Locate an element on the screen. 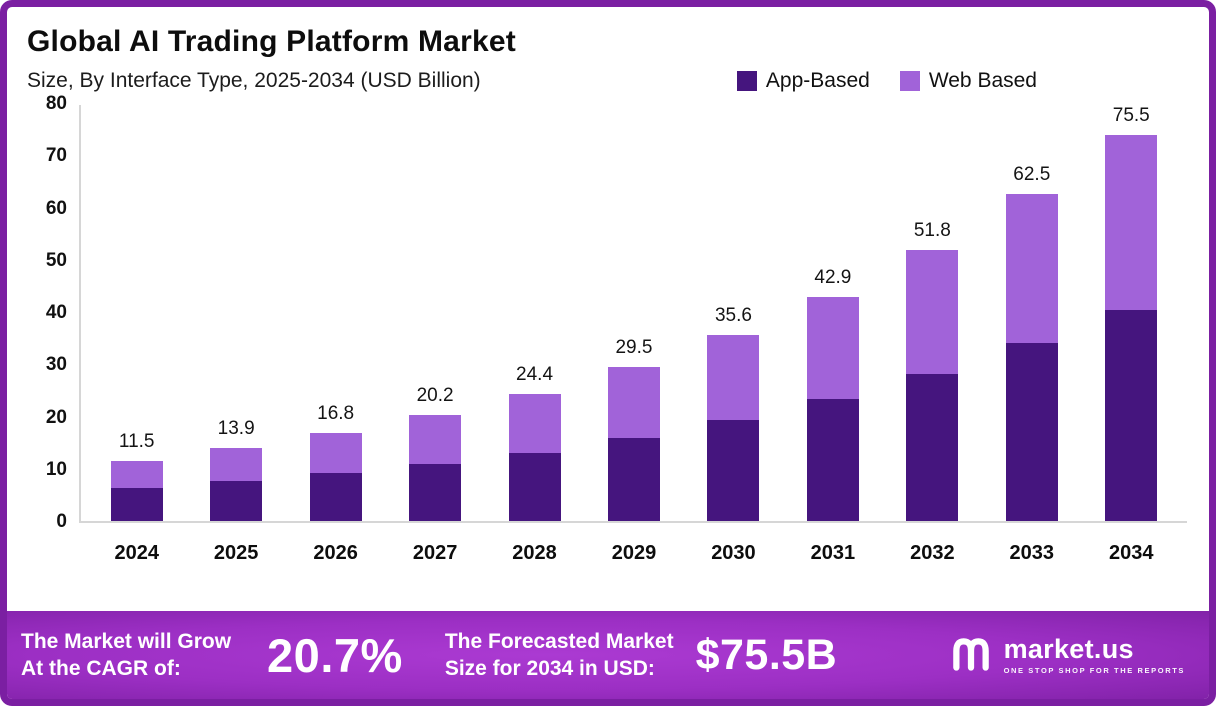 The height and width of the screenshot is (706, 1216). forecast-value: $75.5B is located at coordinates (766, 654).